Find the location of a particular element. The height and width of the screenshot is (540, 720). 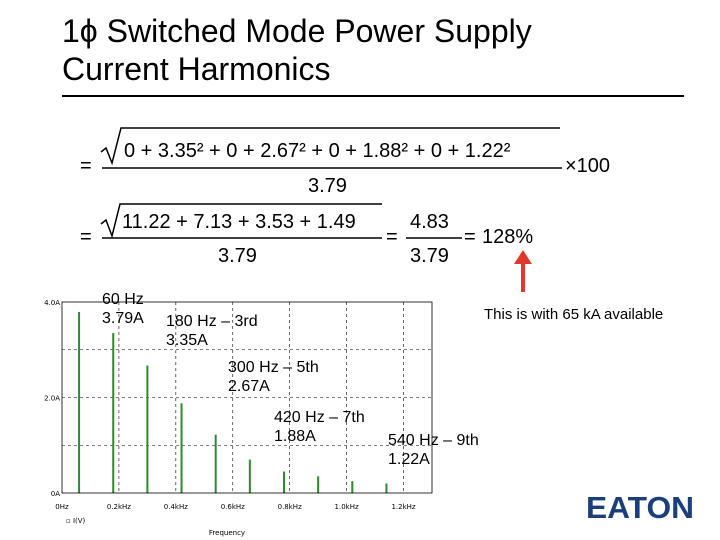

label-180hz-freq: 180 Hz – 3rd is located at coordinates (212, 321).